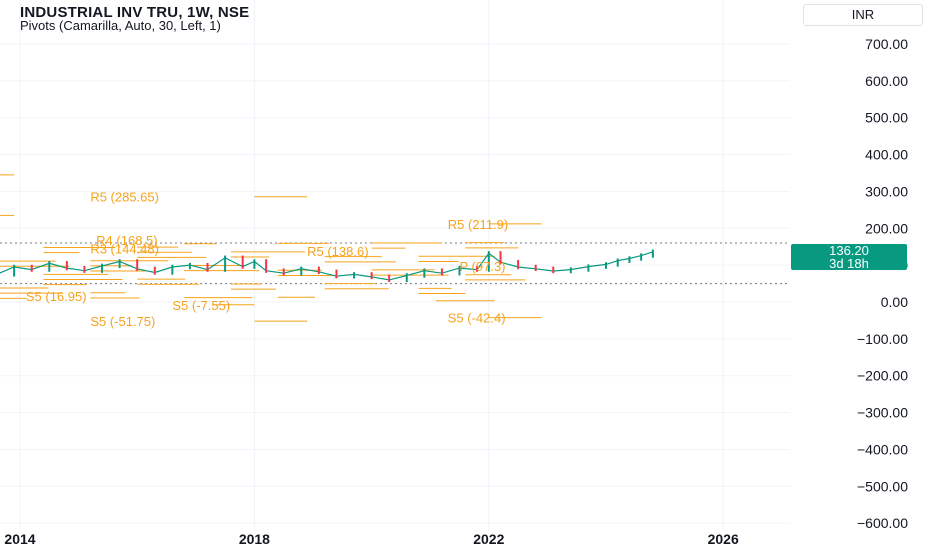 The height and width of the screenshot is (550, 932). What do you see at coordinates (483, 266) in the screenshot?
I see `pivot-label: P (97.3)` at bounding box center [483, 266].